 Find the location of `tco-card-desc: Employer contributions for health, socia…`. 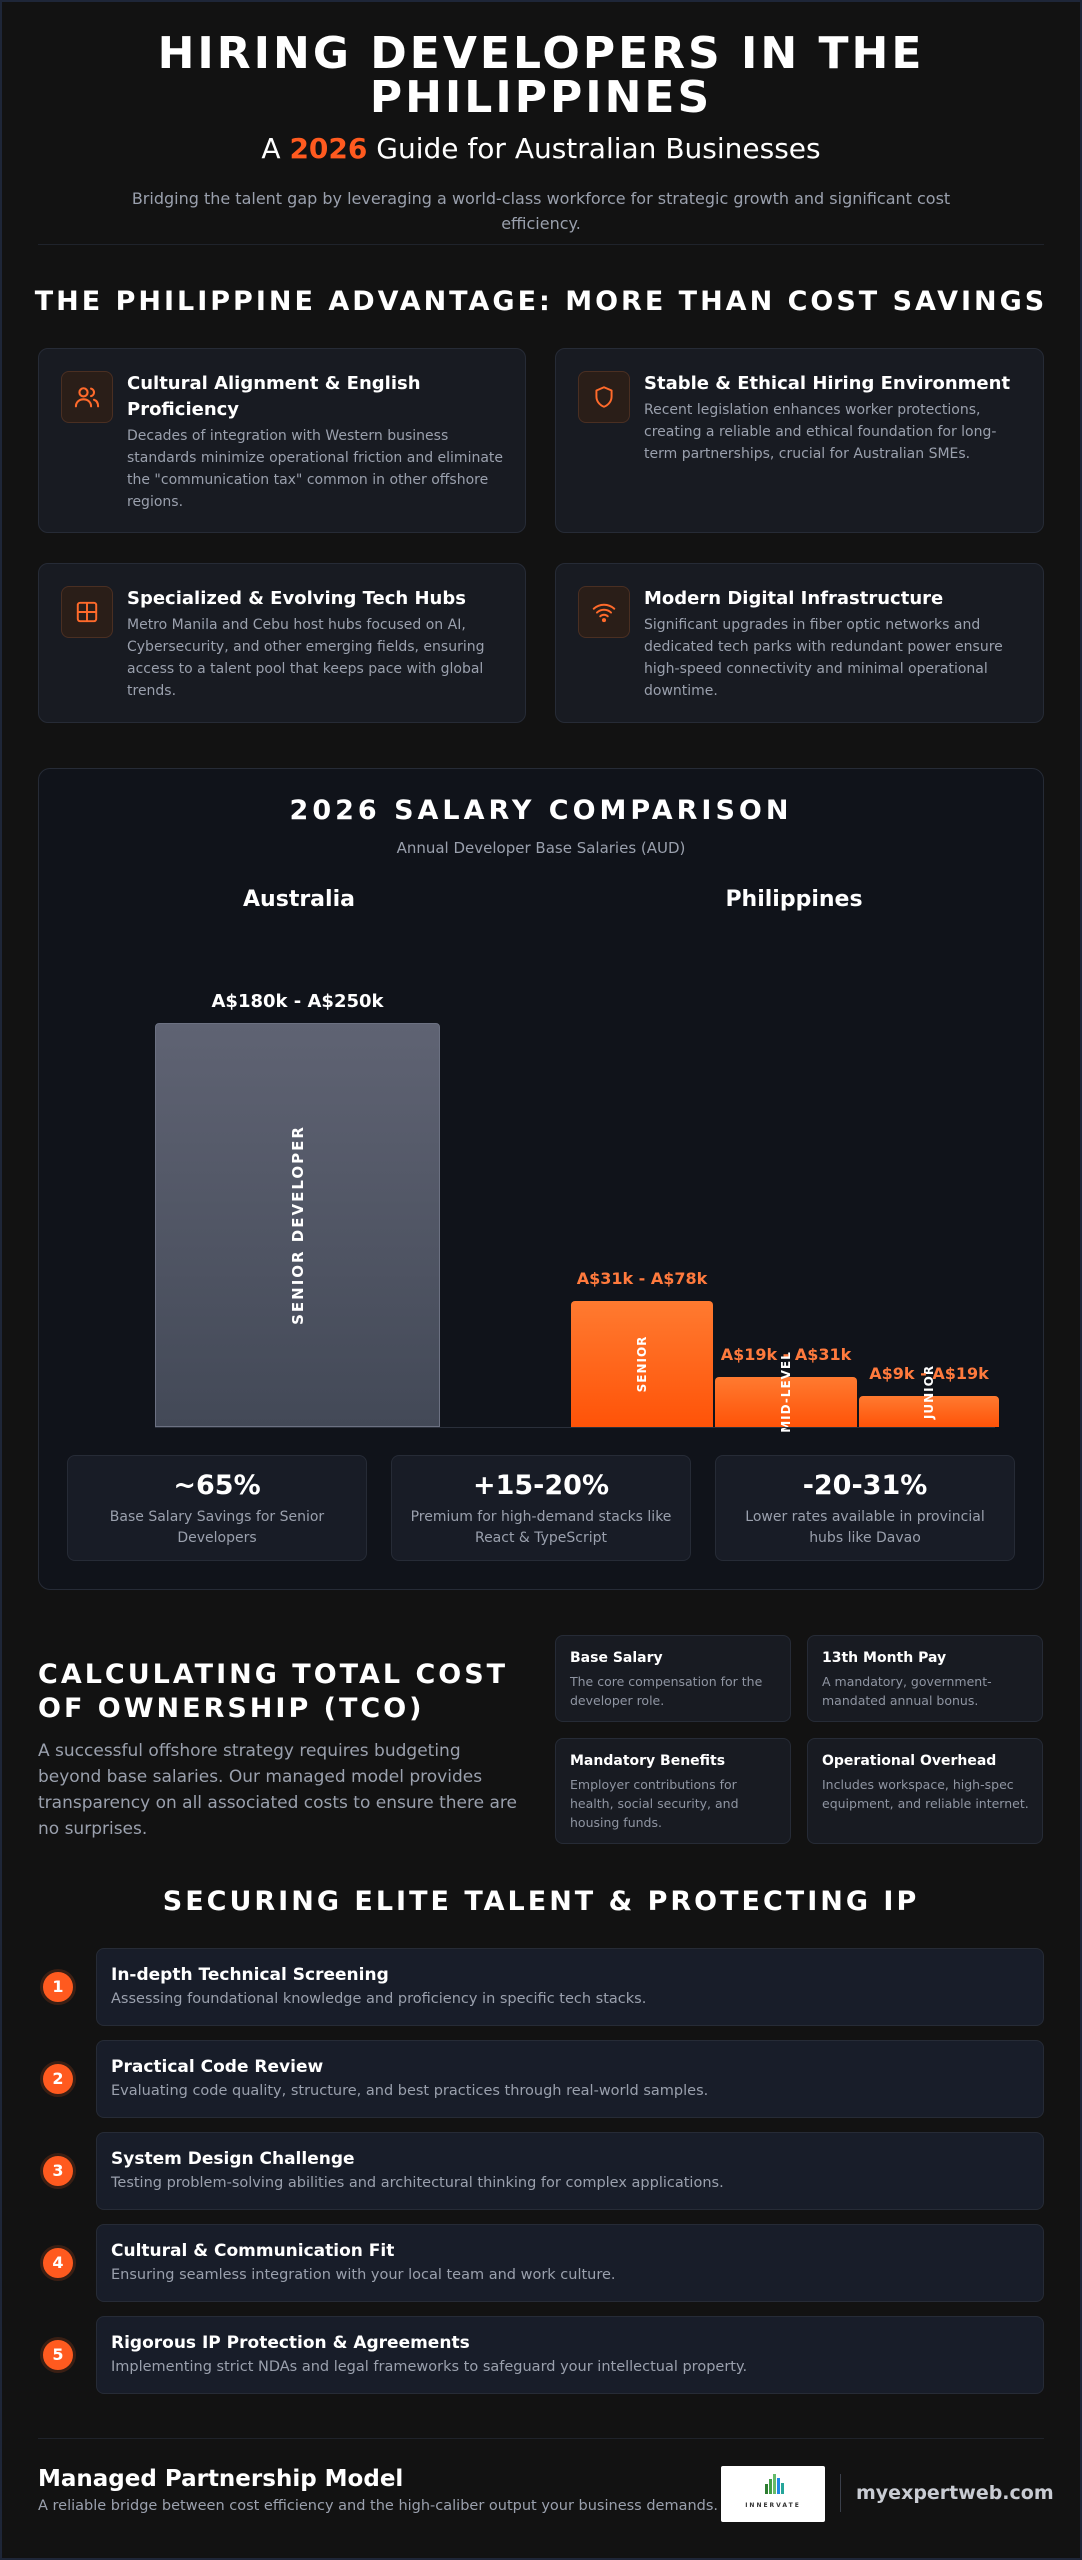

tco-card-desc: Employer contributions for health, socia… is located at coordinates (654, 1803).